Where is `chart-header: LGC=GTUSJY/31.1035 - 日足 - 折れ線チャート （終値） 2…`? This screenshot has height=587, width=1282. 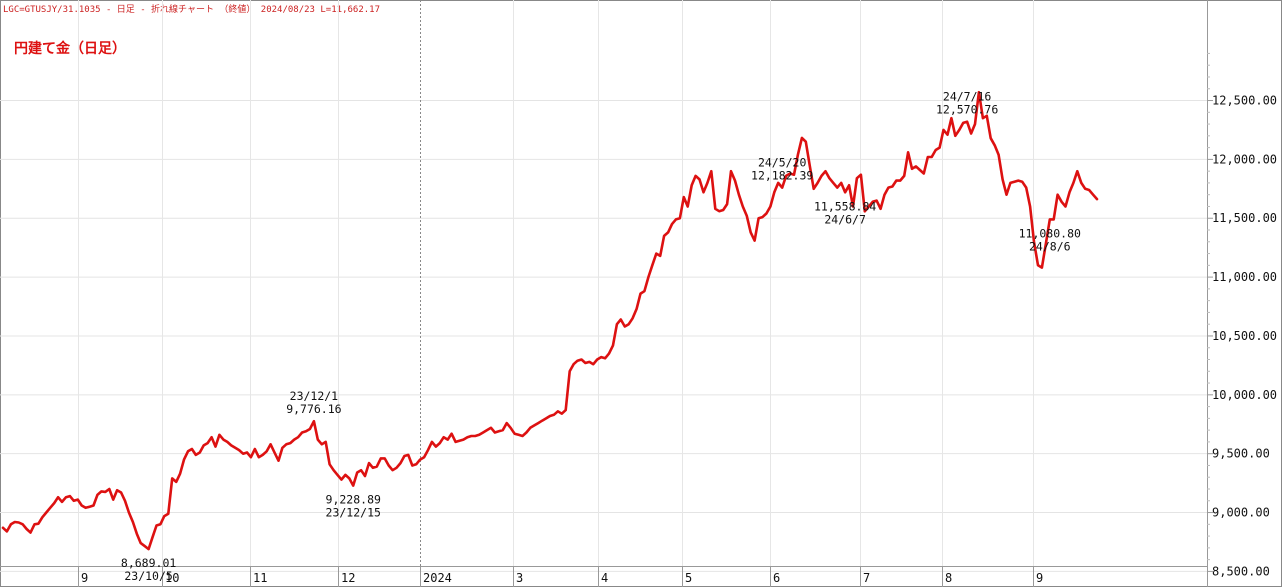
chart-header: LGC=GTUSJY/31.1035 - 日足 - 折れ線チャート （終値） 2… is located at coordinates (191, 10).